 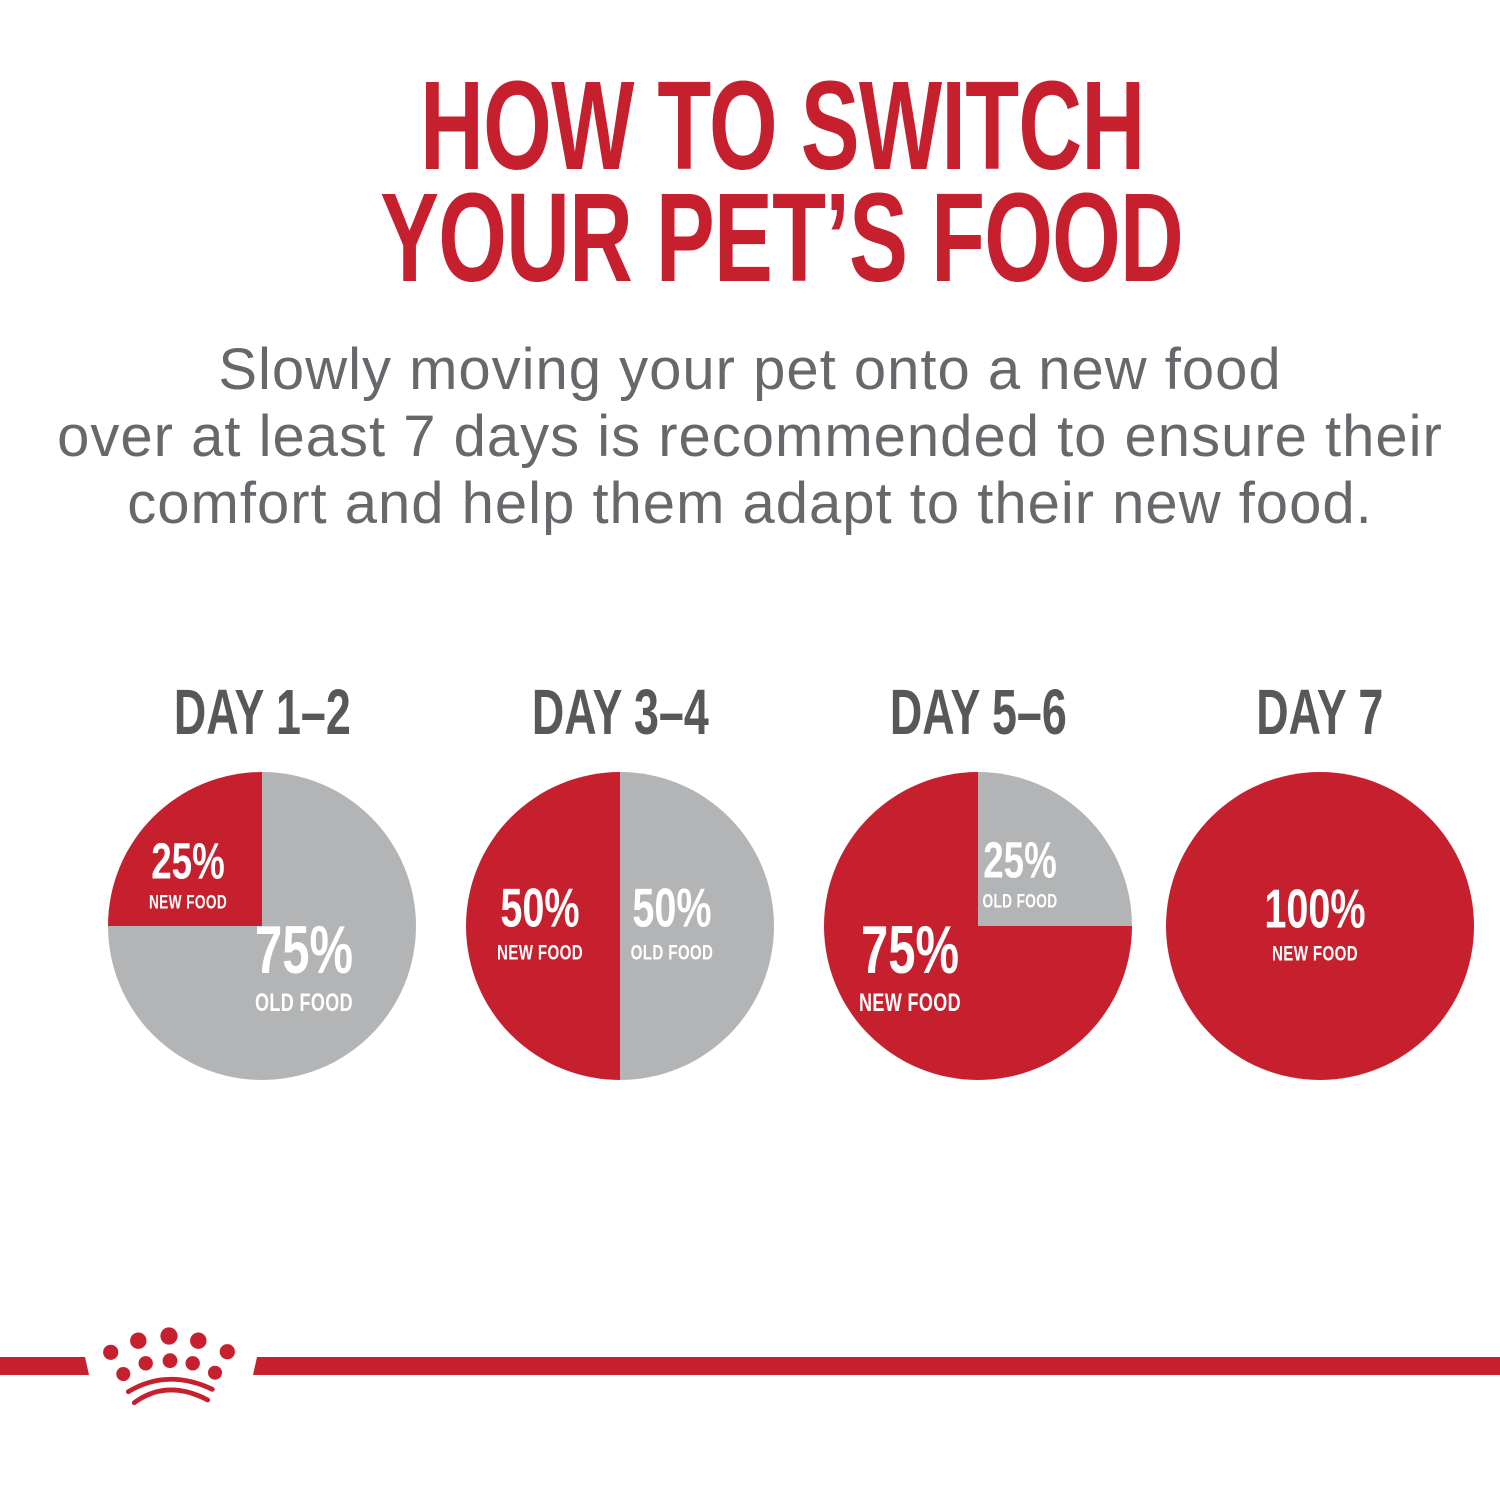 I want to click on intro-text-line-1: Slowly moving your pet onto a new food, so click(x=750, y=369).